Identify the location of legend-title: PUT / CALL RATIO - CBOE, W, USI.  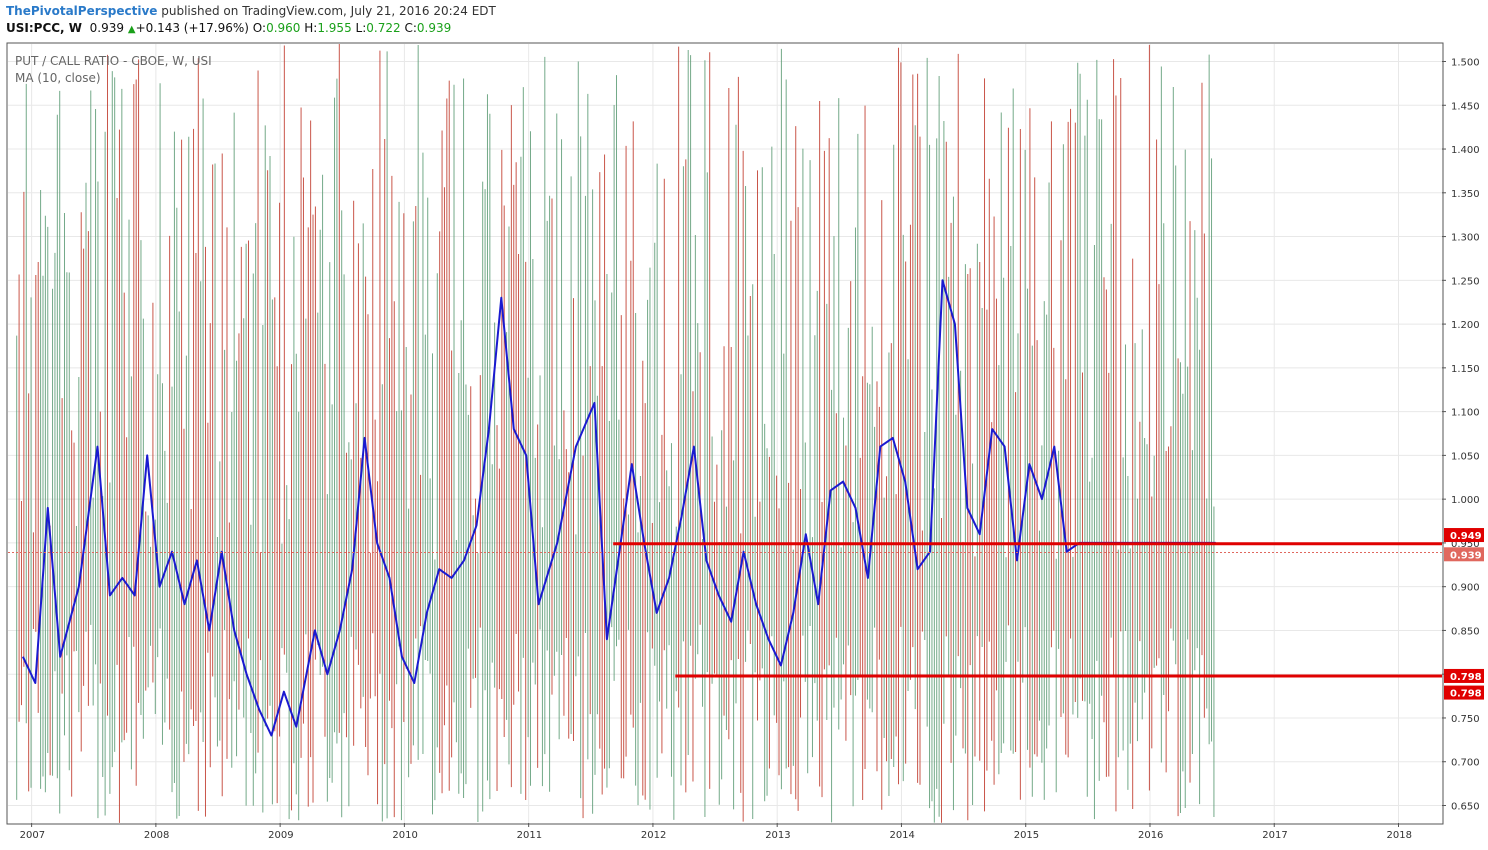
(113, 61).